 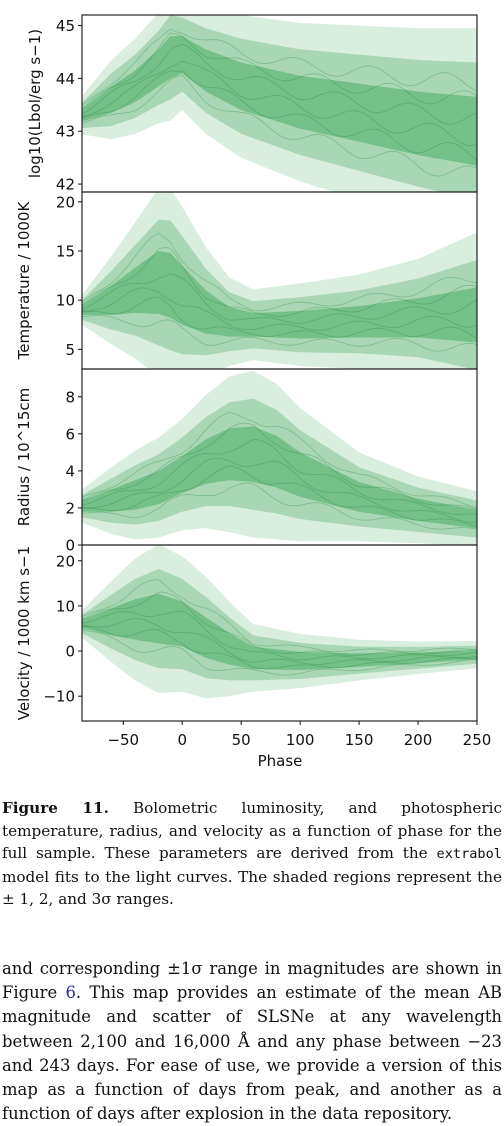 I want to click on x-axis-label: Phase, so click(x=280, y=761).